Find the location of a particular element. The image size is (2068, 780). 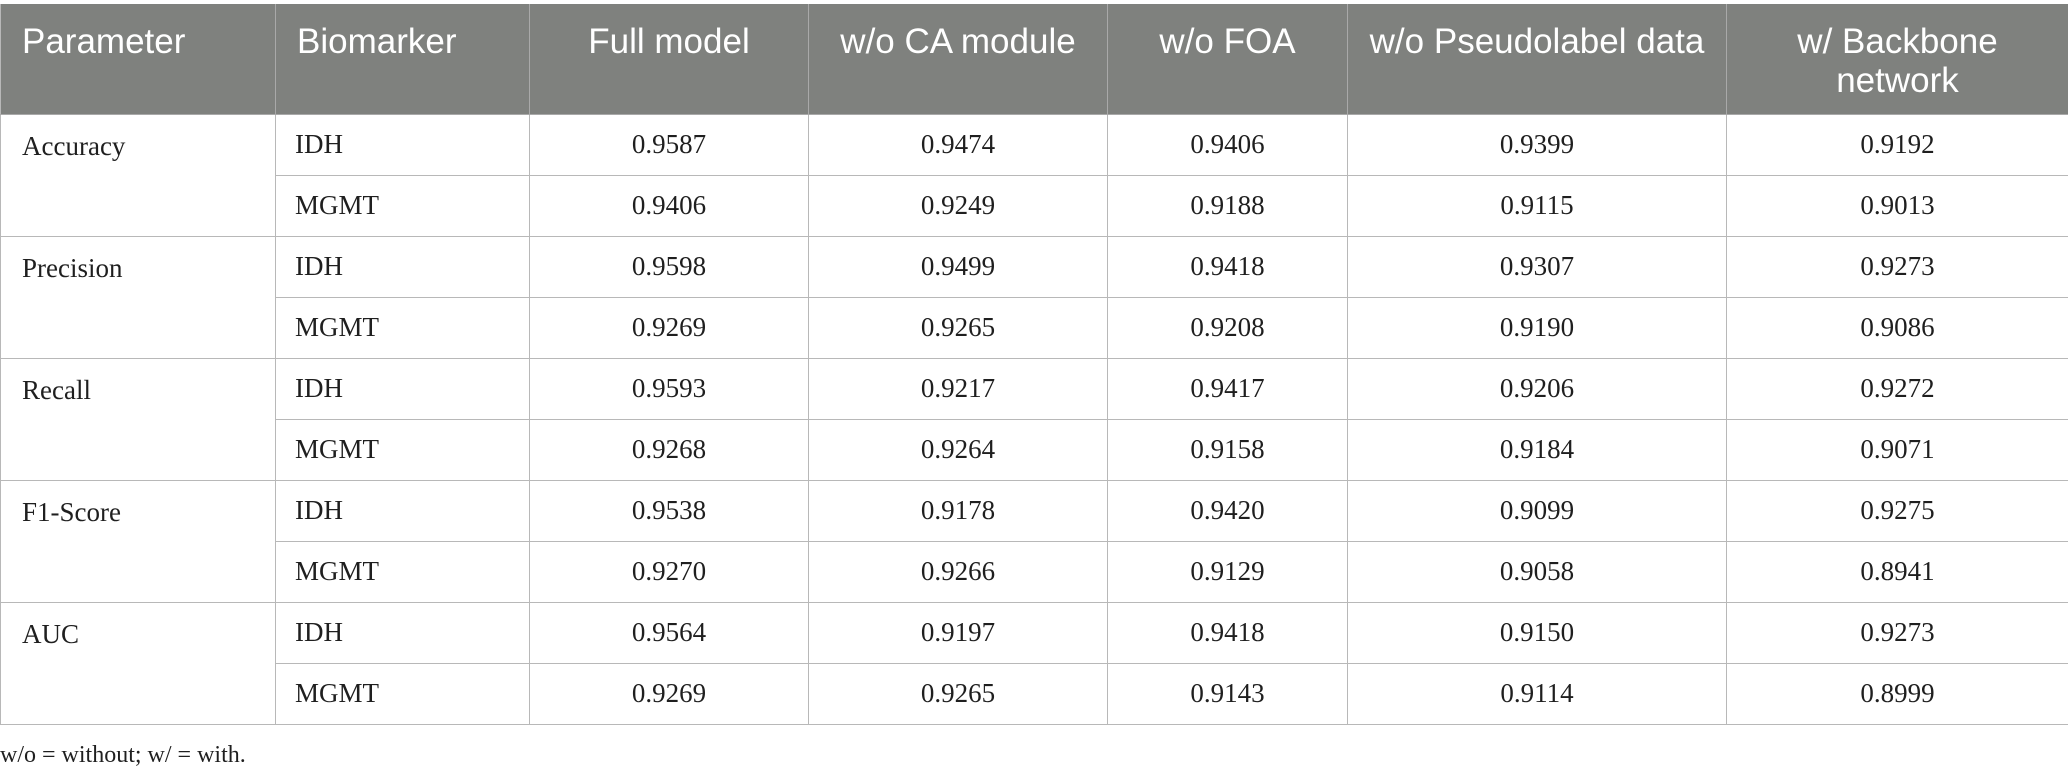

value-cell: 0.9192 is located at coordinates (1897, 144).